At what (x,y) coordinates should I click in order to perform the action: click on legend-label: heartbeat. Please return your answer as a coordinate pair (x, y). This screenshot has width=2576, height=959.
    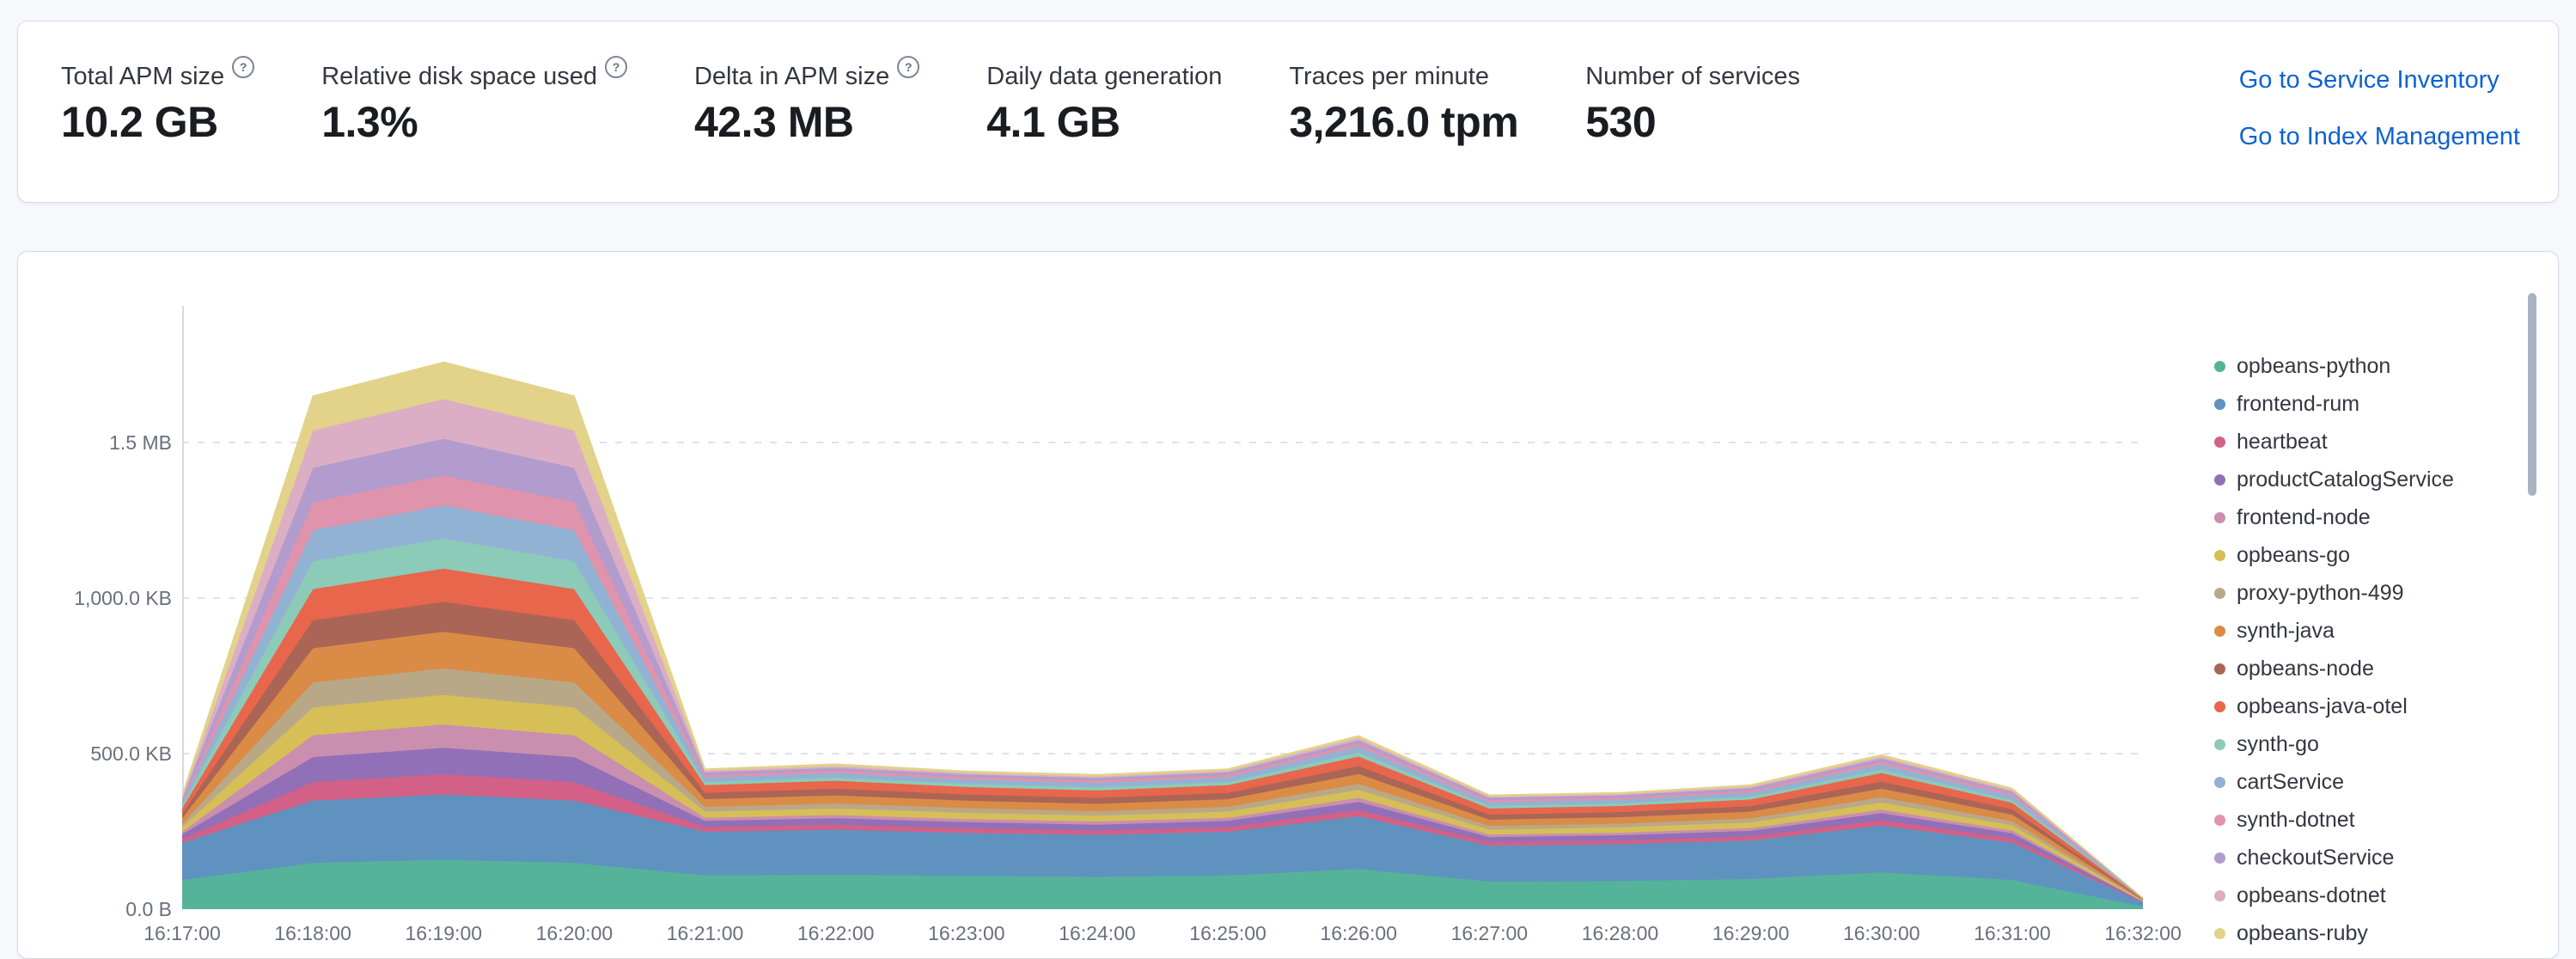
    Looking at the image, I should click on (2282, 442).